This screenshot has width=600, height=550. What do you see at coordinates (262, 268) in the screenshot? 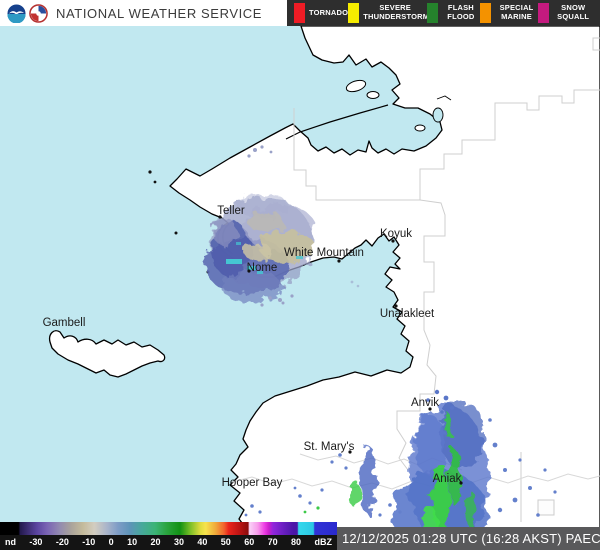
I see `town-label-nome: Nome` at bounding box center [262, 268].